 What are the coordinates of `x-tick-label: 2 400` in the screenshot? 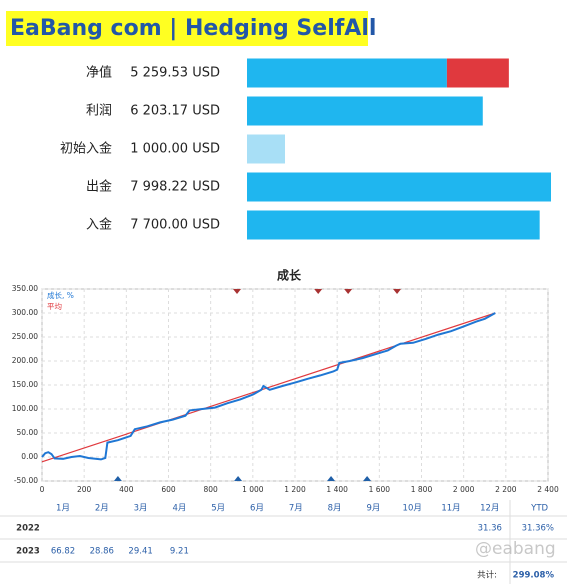 It's located at (548, 489).